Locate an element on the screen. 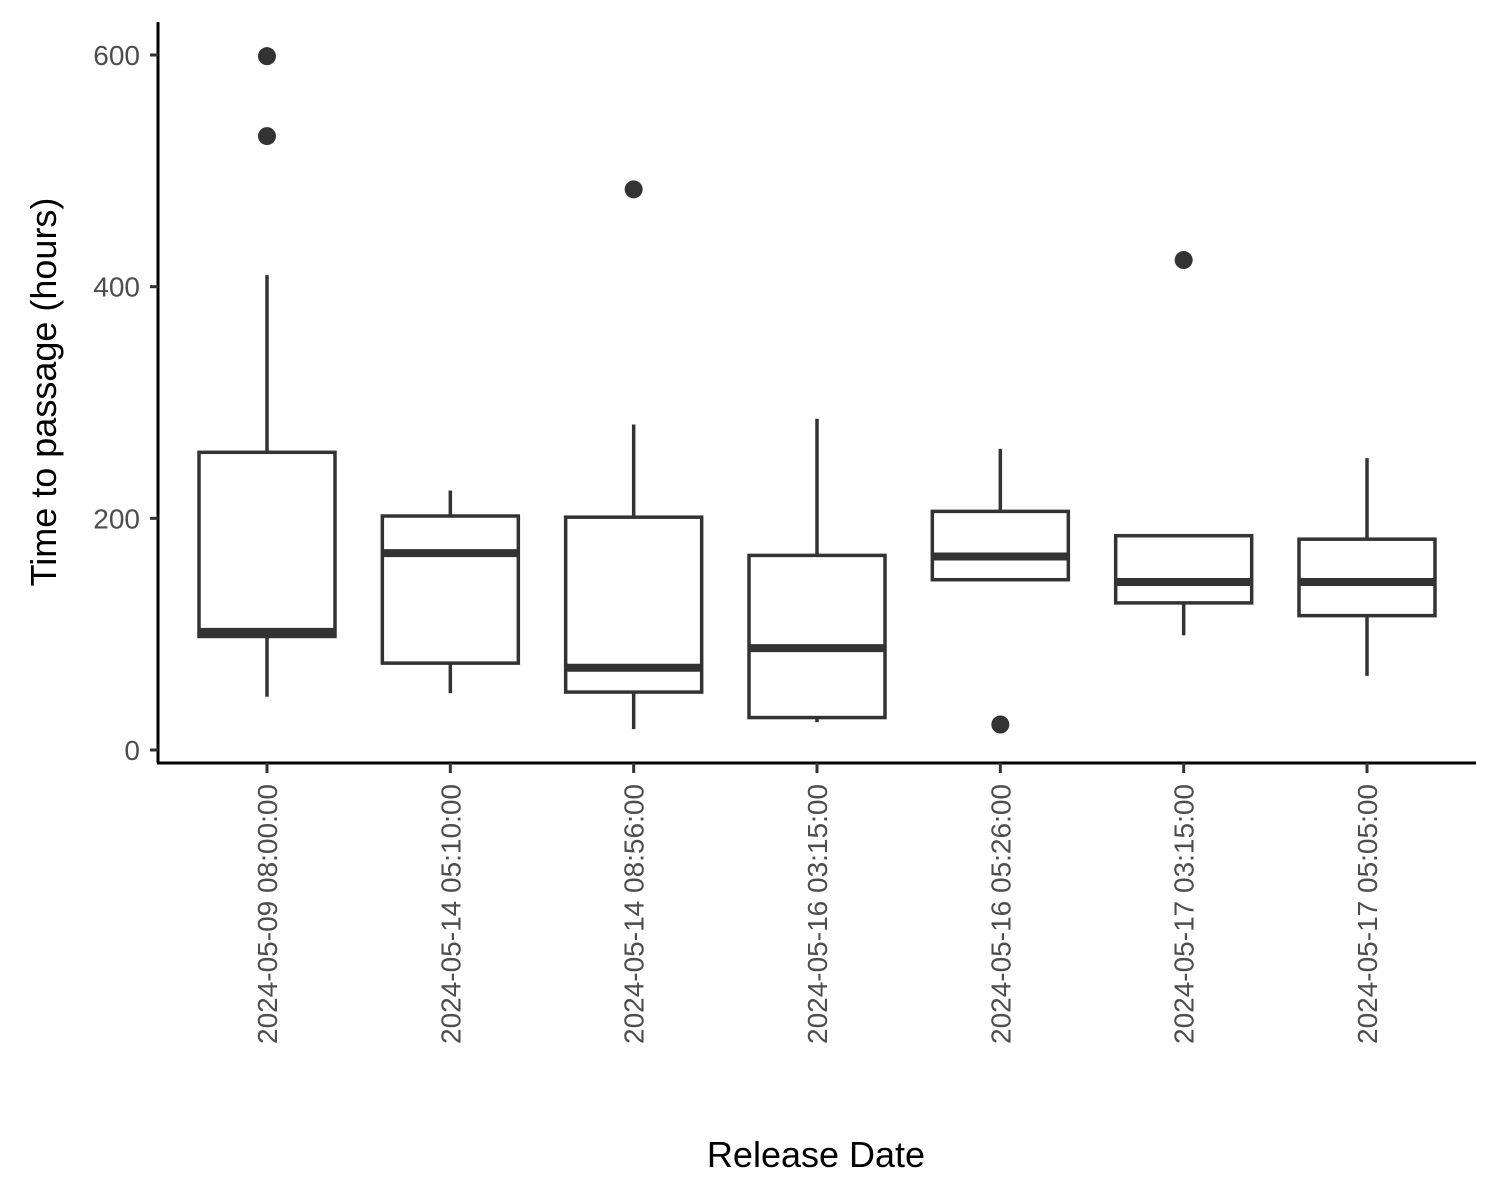 The height and width of the screenshot is (1200, 1500). x-tick-label: 2024-05-09 08:00:00 is located at coordinates (267, 914).